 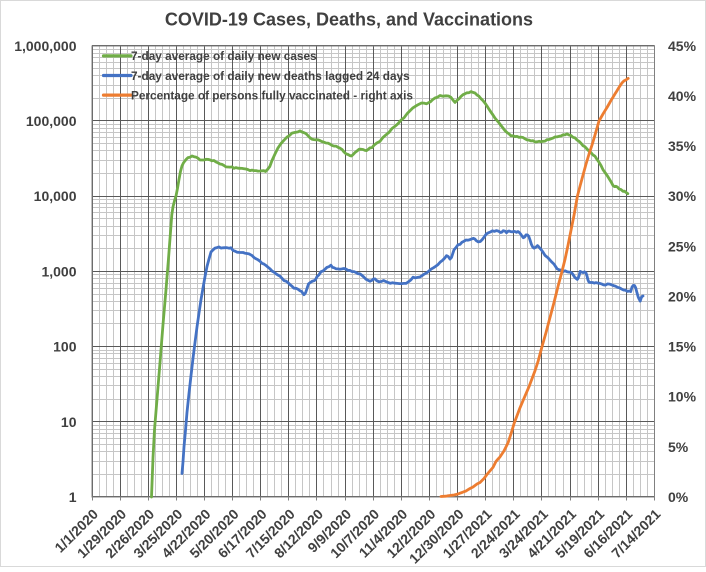 What do you see at coordinates (58, 271) in the screenshot?
I see `svg-text: 1,000` at bounding box center [58, 271].